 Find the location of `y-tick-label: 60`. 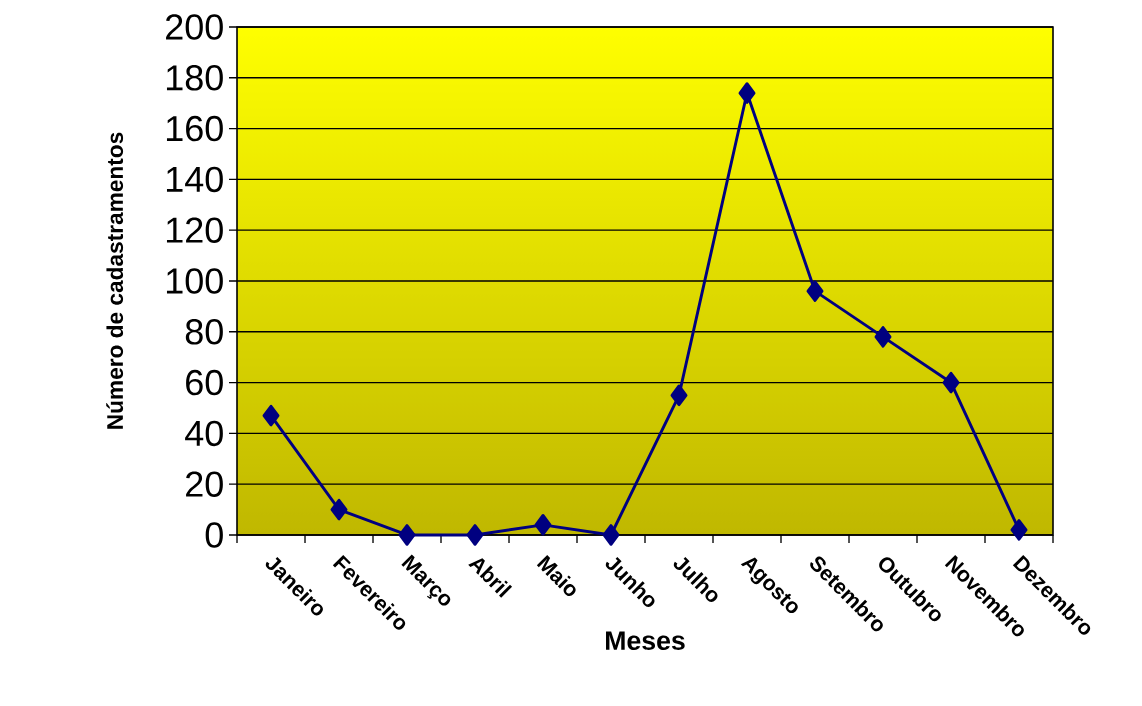

y-tick-label: 60 is located at coordinates (204, 382).